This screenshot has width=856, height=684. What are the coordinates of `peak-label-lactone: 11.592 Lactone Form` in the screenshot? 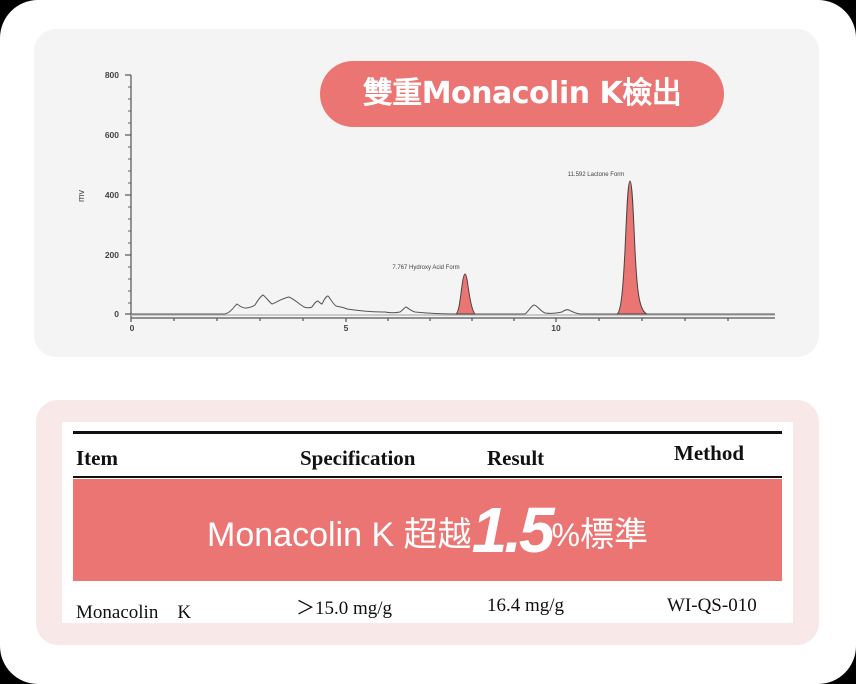 It's located at (596, 175).